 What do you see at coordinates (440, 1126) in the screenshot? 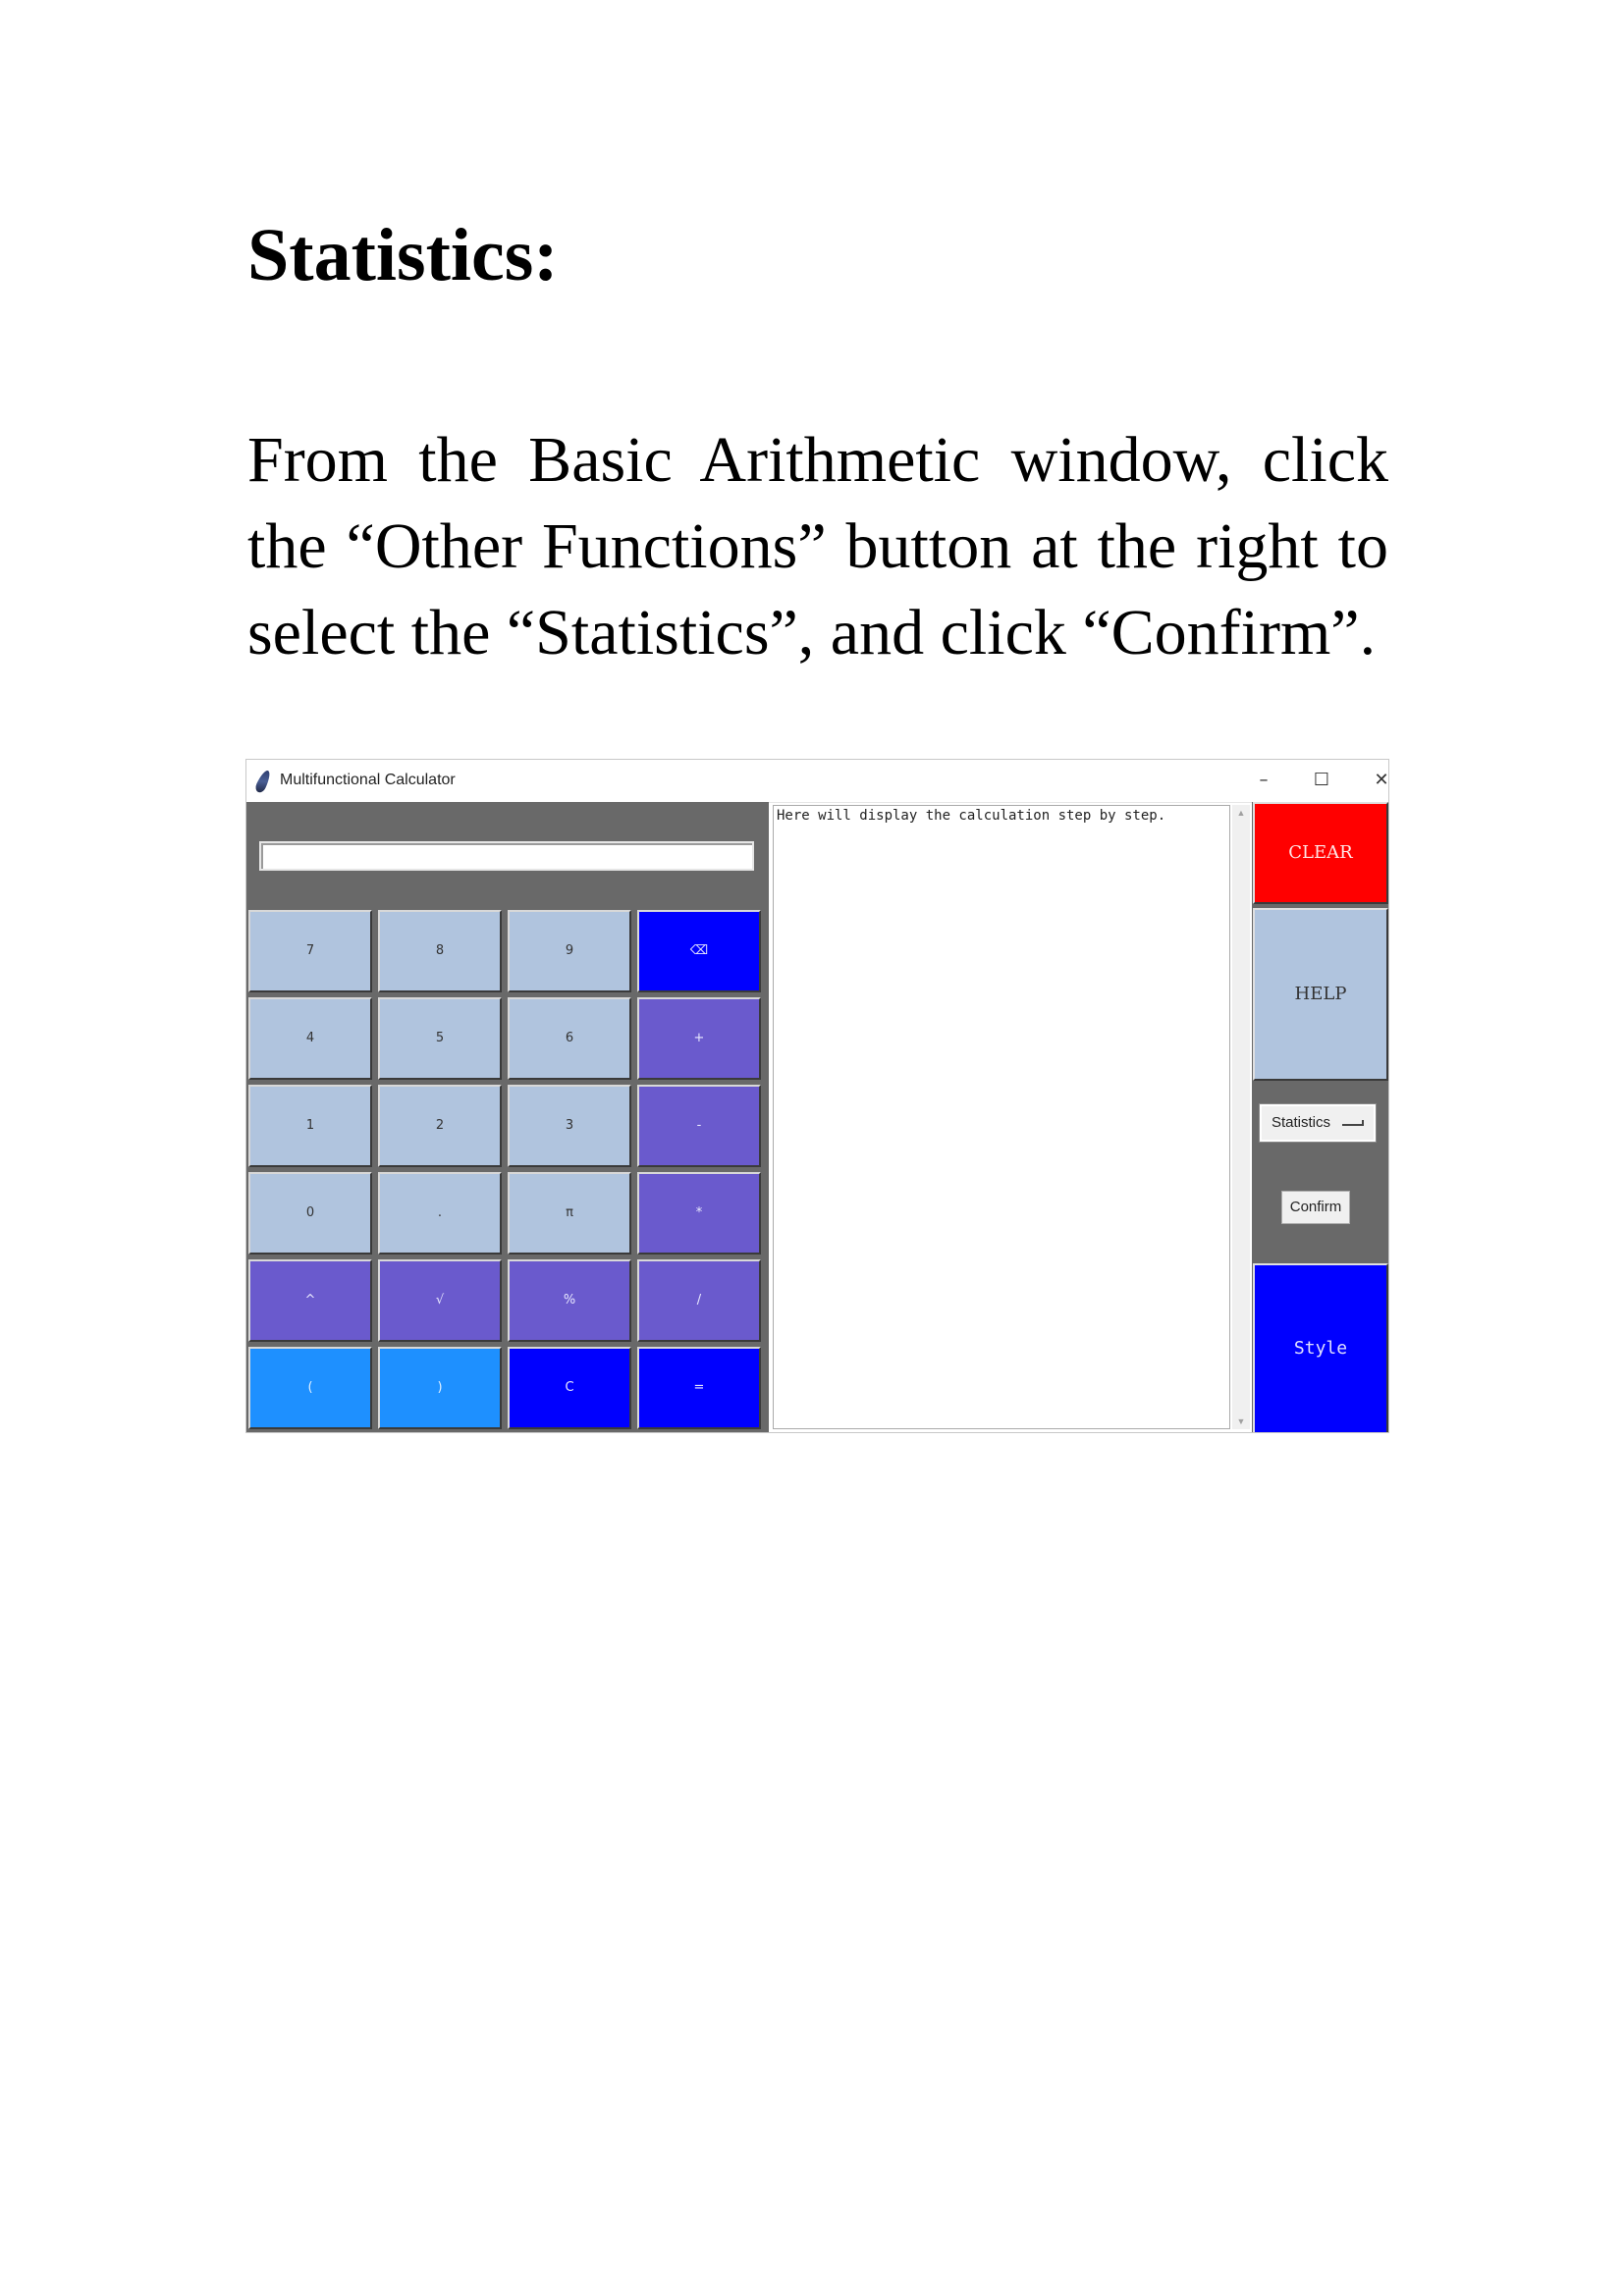
I see `key-2: 2` at bounding box center [440, 1126].